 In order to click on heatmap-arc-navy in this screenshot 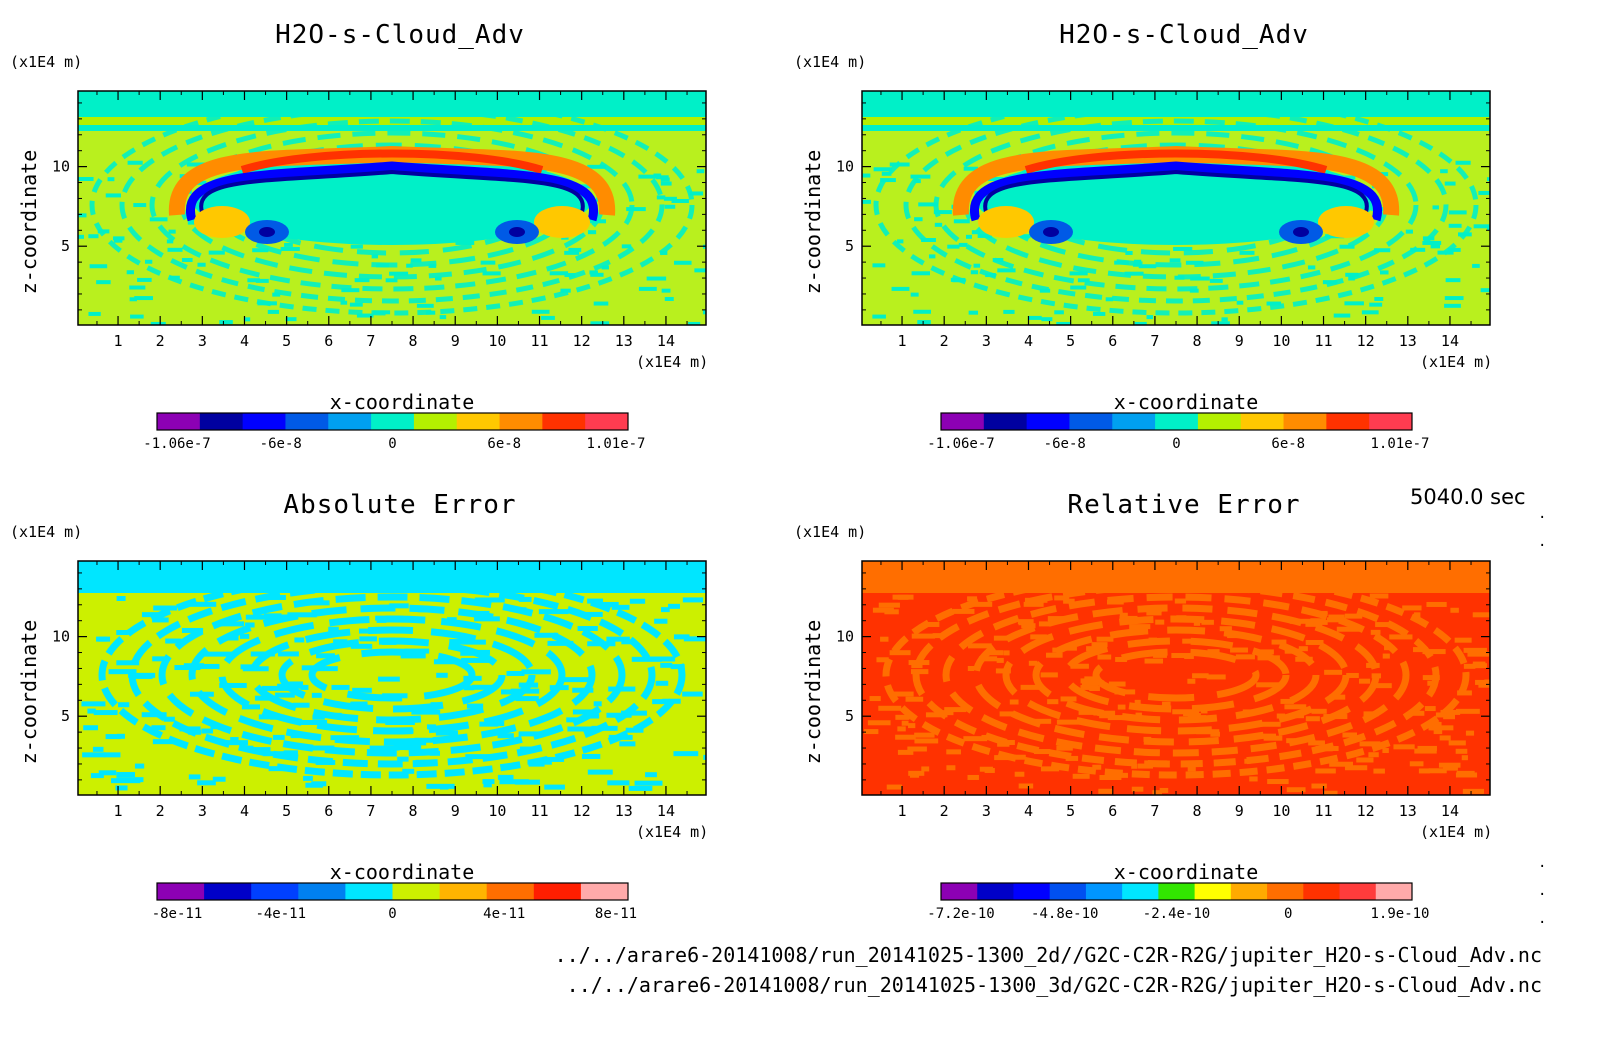, I will do `click(392, 191)`.